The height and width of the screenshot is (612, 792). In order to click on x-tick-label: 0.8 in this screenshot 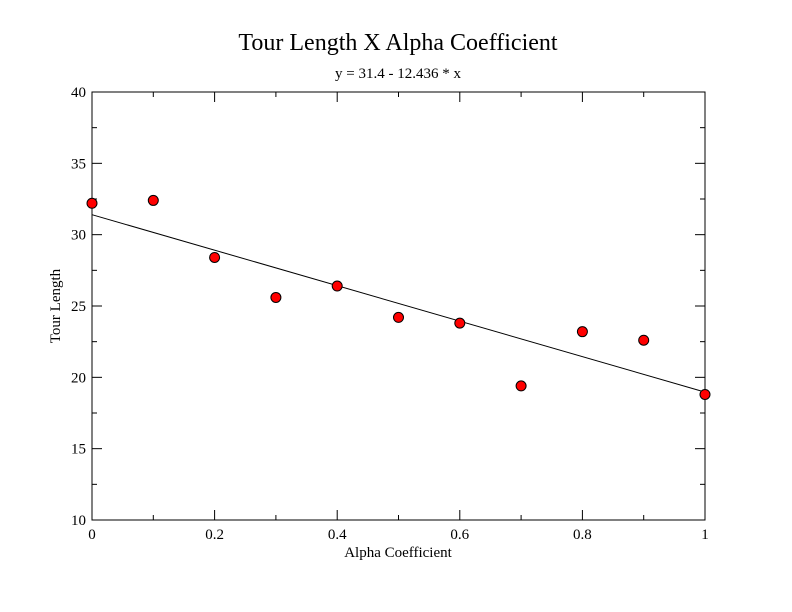, I will do `click(582, 535)`.